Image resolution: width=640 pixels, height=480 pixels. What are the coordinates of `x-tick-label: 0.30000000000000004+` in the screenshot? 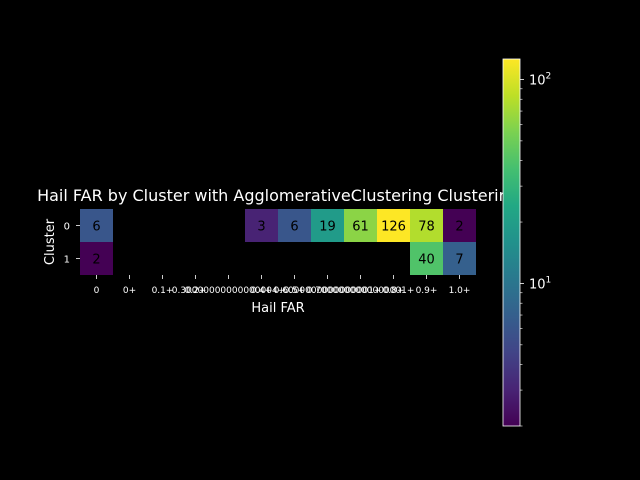 It's located at (228, 291).